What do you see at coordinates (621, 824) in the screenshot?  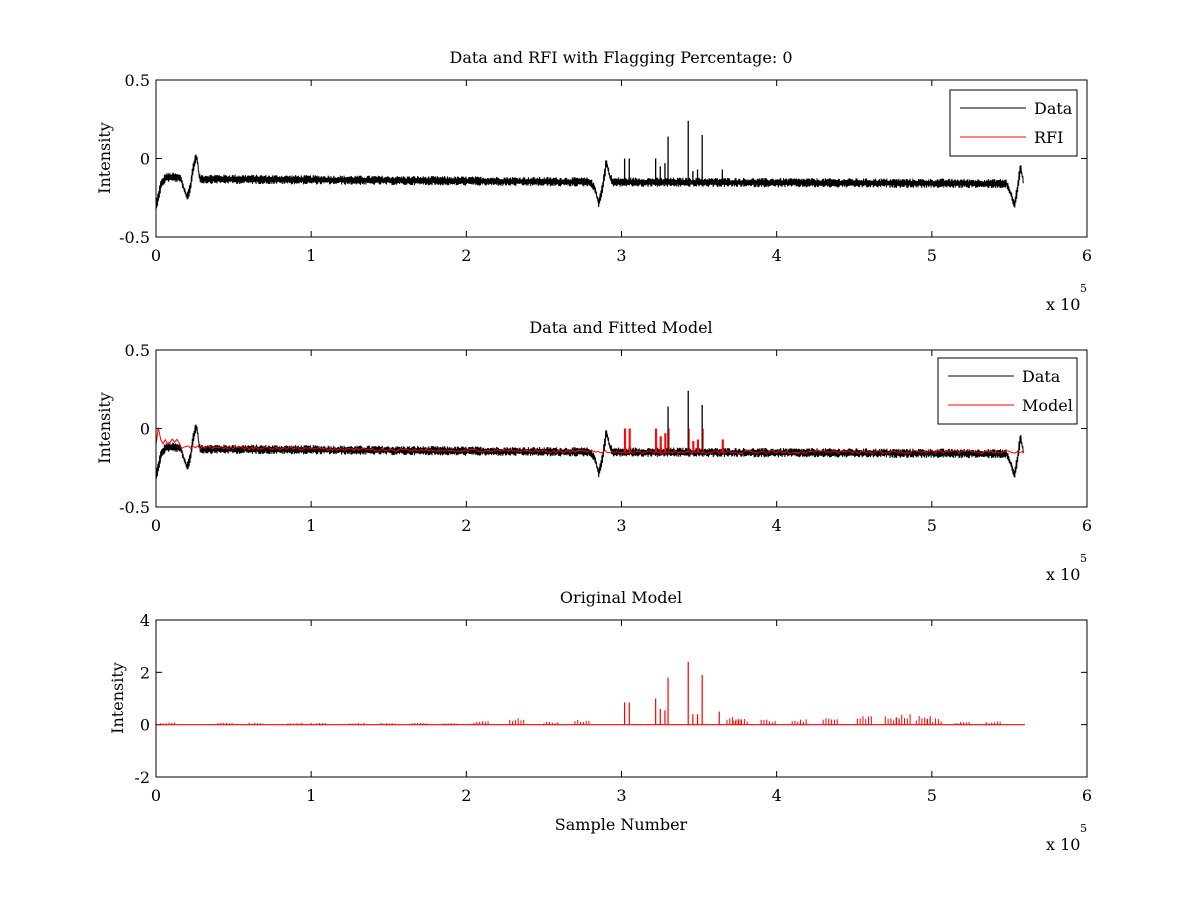 I see `panel-3-xlabel: Sample Number` at bounding box center [621, 824].